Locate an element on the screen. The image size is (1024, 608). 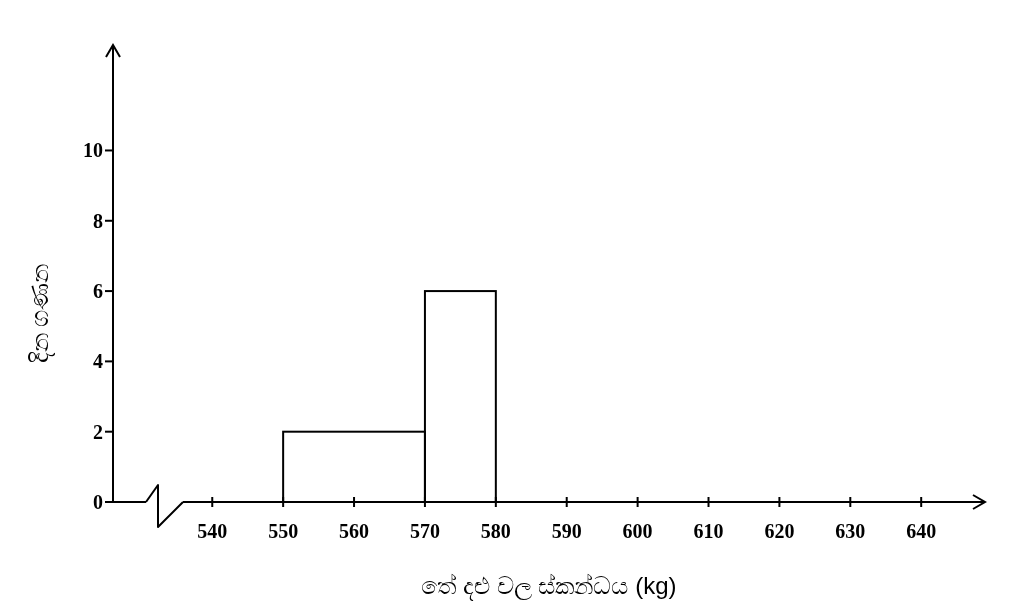
x-tick-label: 640 is located at coordinates (921, 531).